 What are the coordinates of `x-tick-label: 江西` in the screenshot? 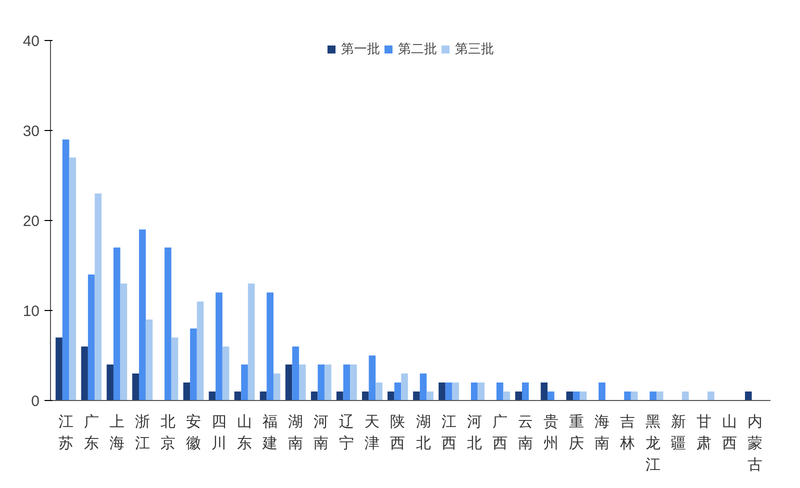 It's located at (448, 432).